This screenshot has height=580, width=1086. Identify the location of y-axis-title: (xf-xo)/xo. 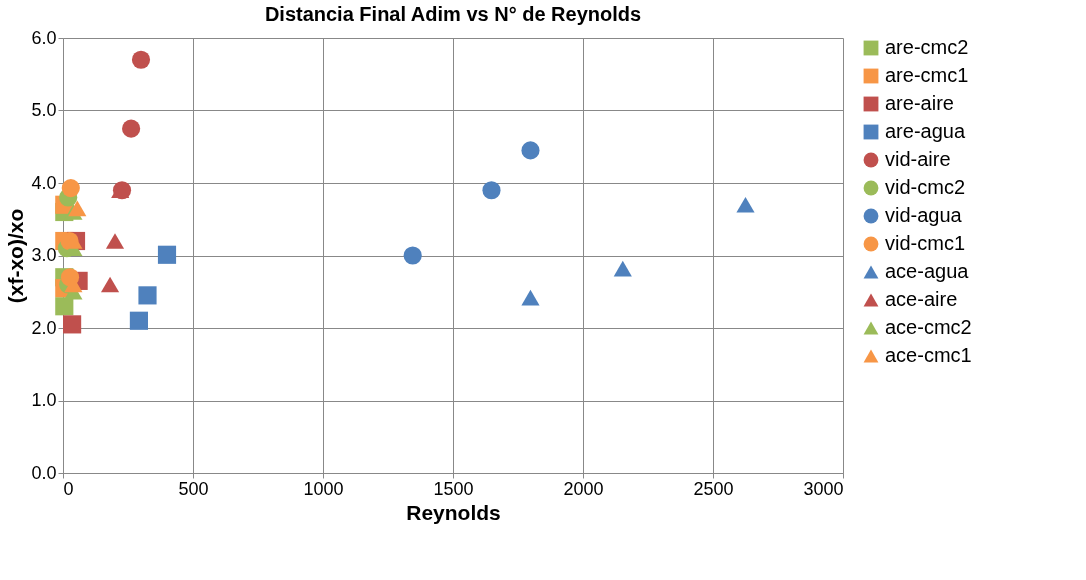
(16, 256).